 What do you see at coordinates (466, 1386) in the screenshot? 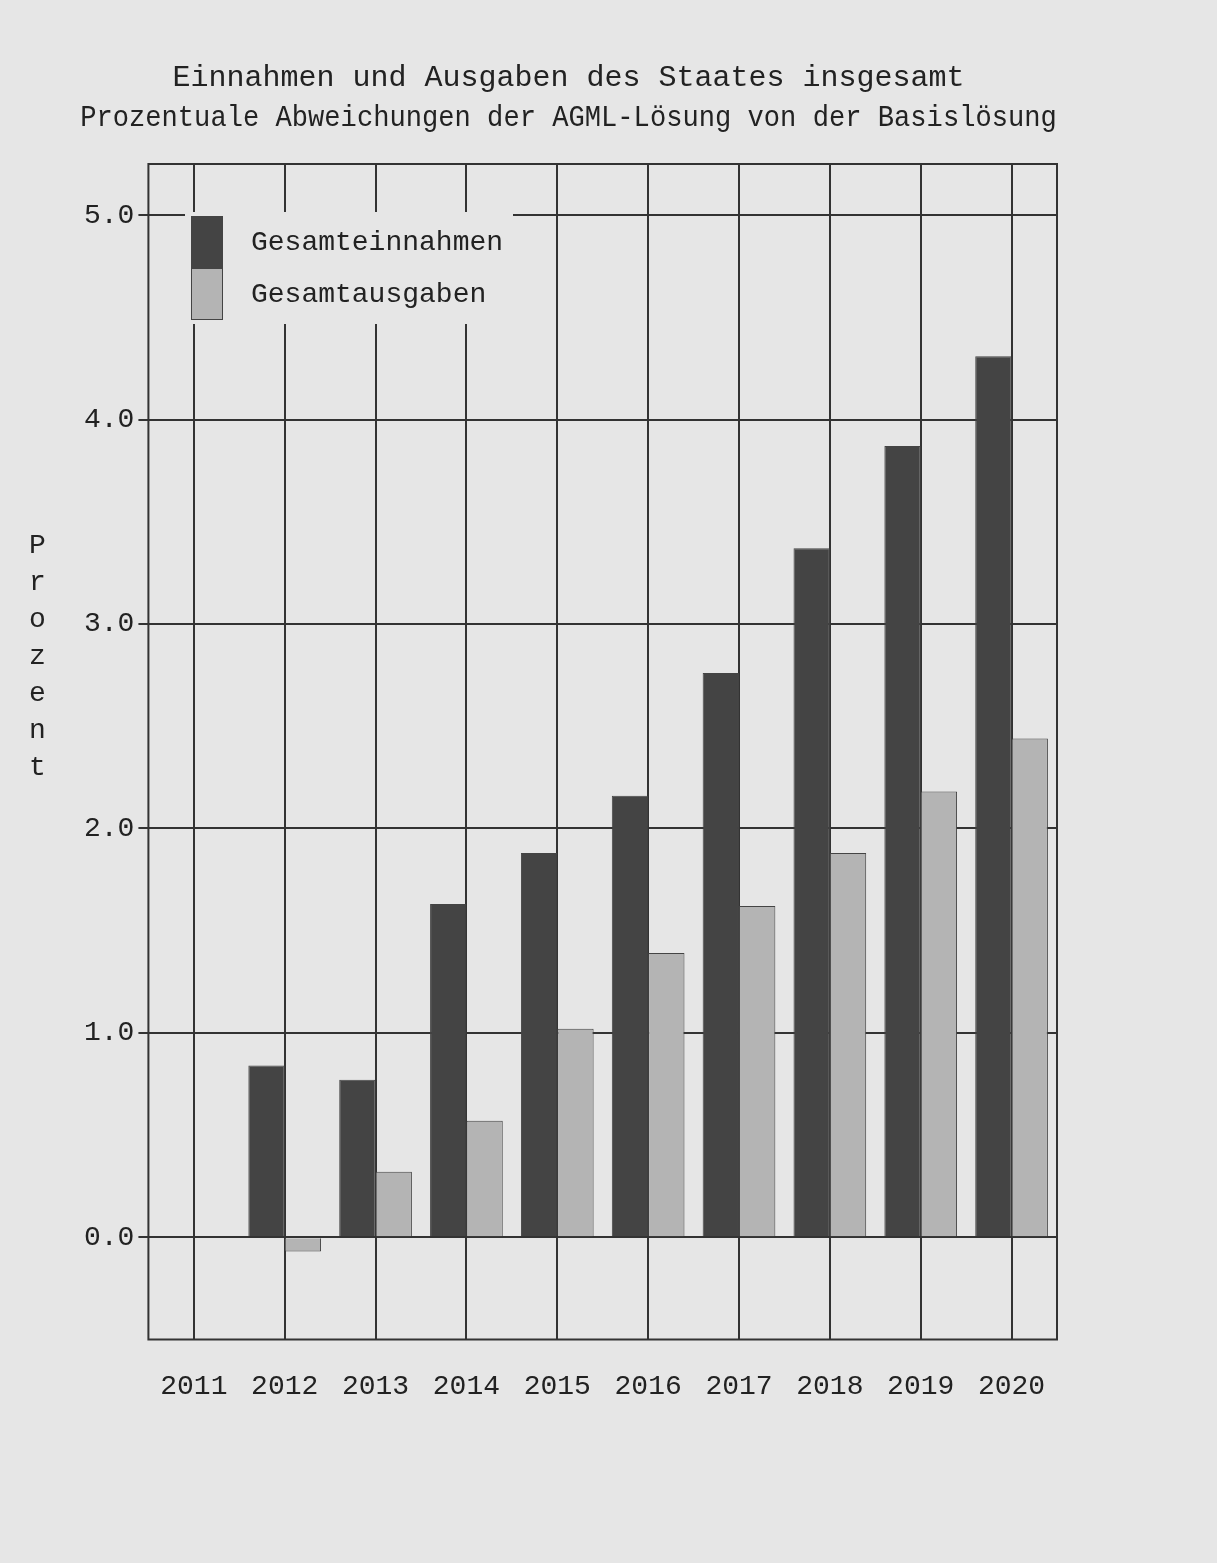
I see `x-tick-label: 2014` at bounding box center [466, 1386].